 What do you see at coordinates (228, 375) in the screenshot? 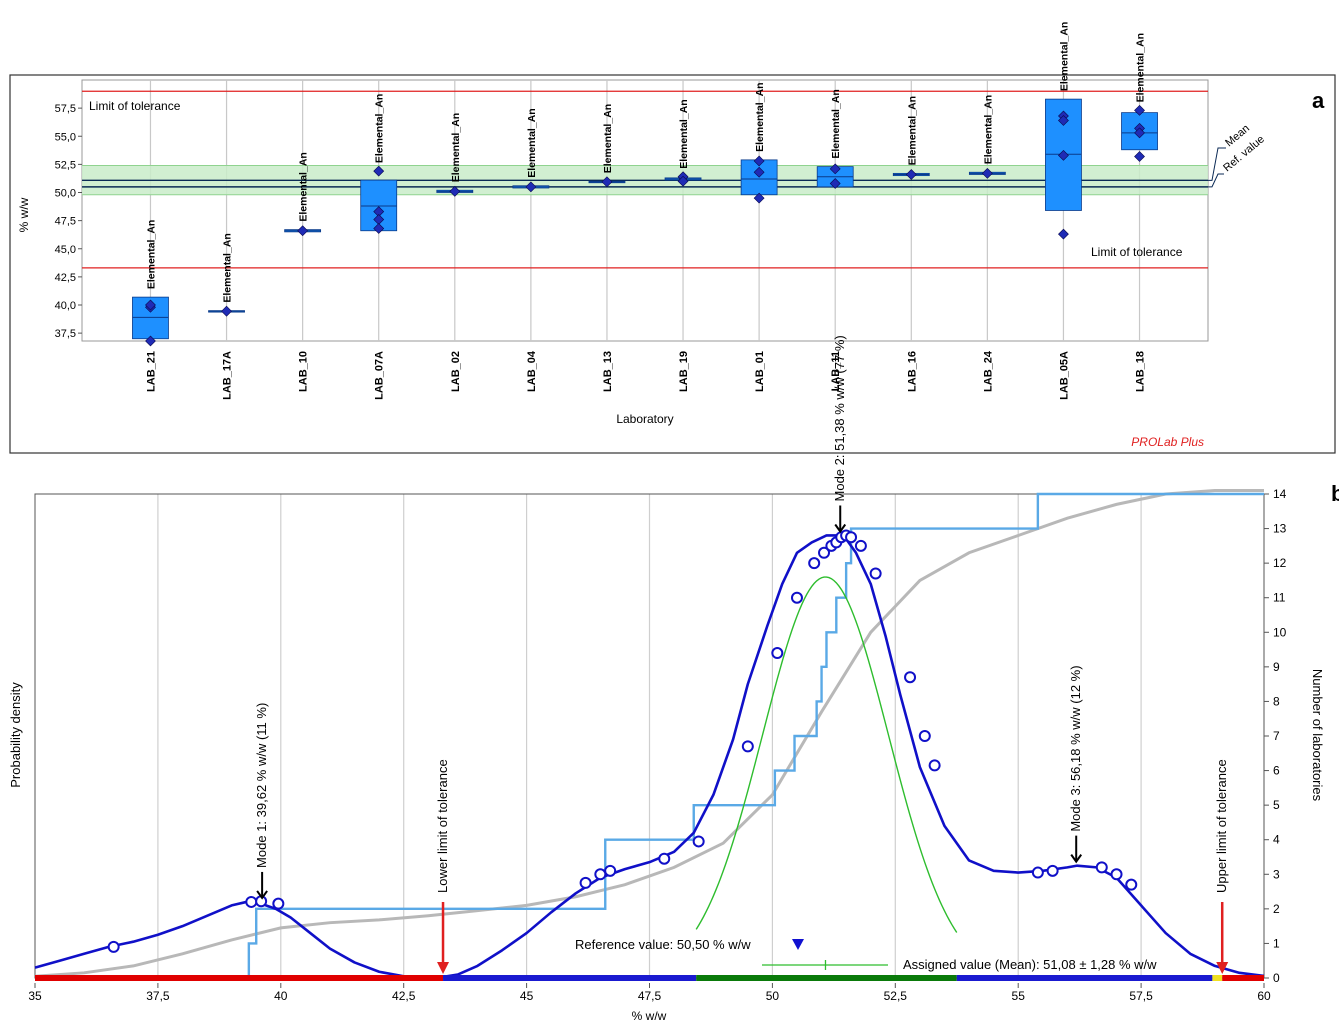
I see `x-tick-LAB_17A: LAB_17A` at bounding box center [228, 375].